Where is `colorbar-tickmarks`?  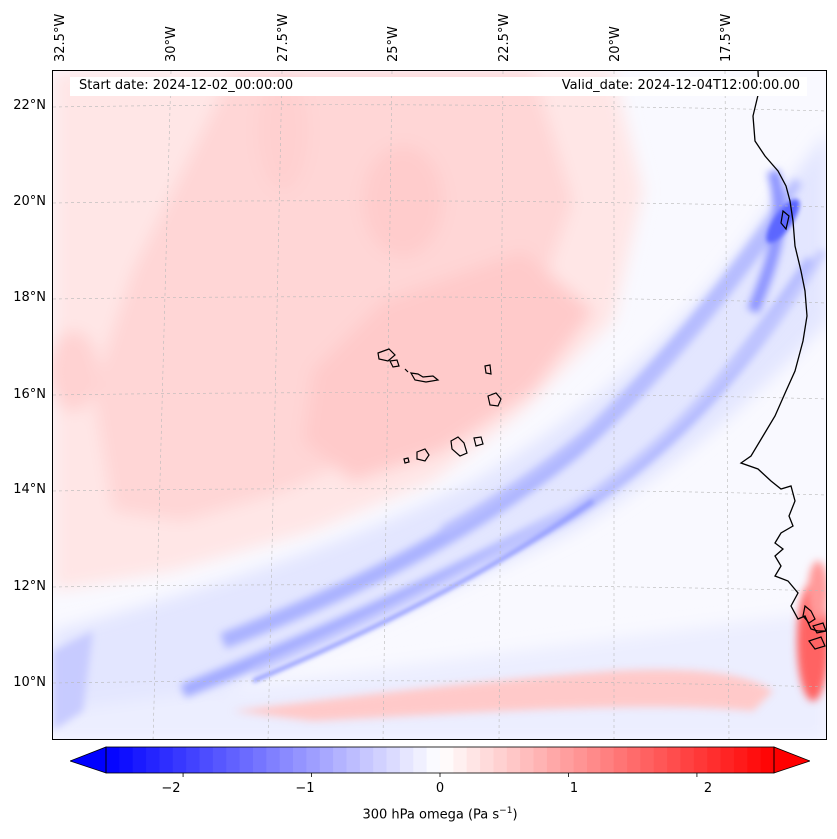
colorbar-tickmarks is located at coordinates (440, 775).